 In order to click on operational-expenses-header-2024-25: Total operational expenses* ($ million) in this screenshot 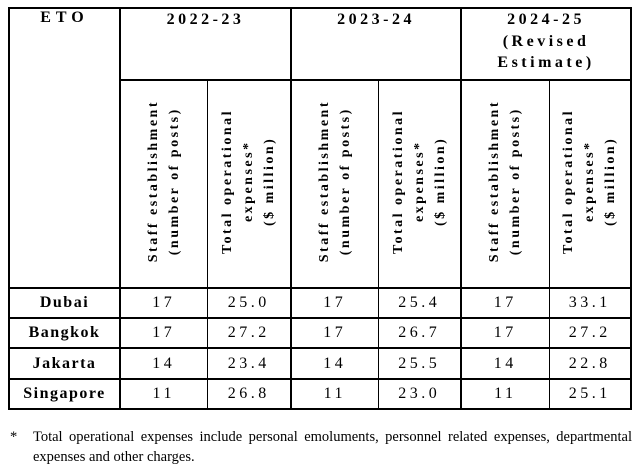, I will do `click(590, 183)`.